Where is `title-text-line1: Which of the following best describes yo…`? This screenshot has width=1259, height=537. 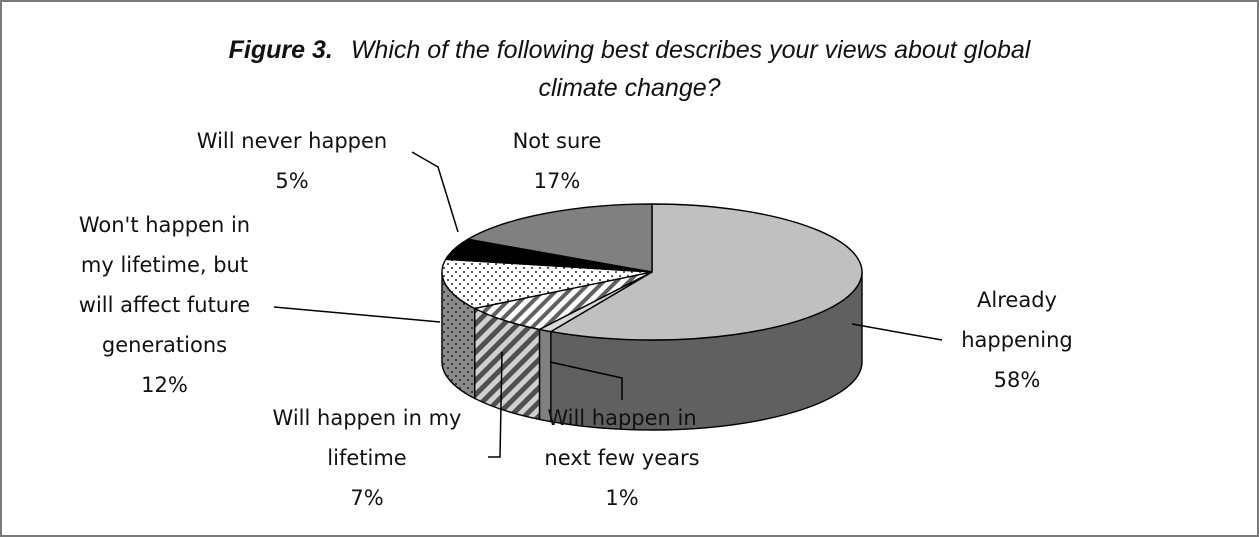 title-text-line1: Which of the following best describes yo… is located at coordinates (690, 50).